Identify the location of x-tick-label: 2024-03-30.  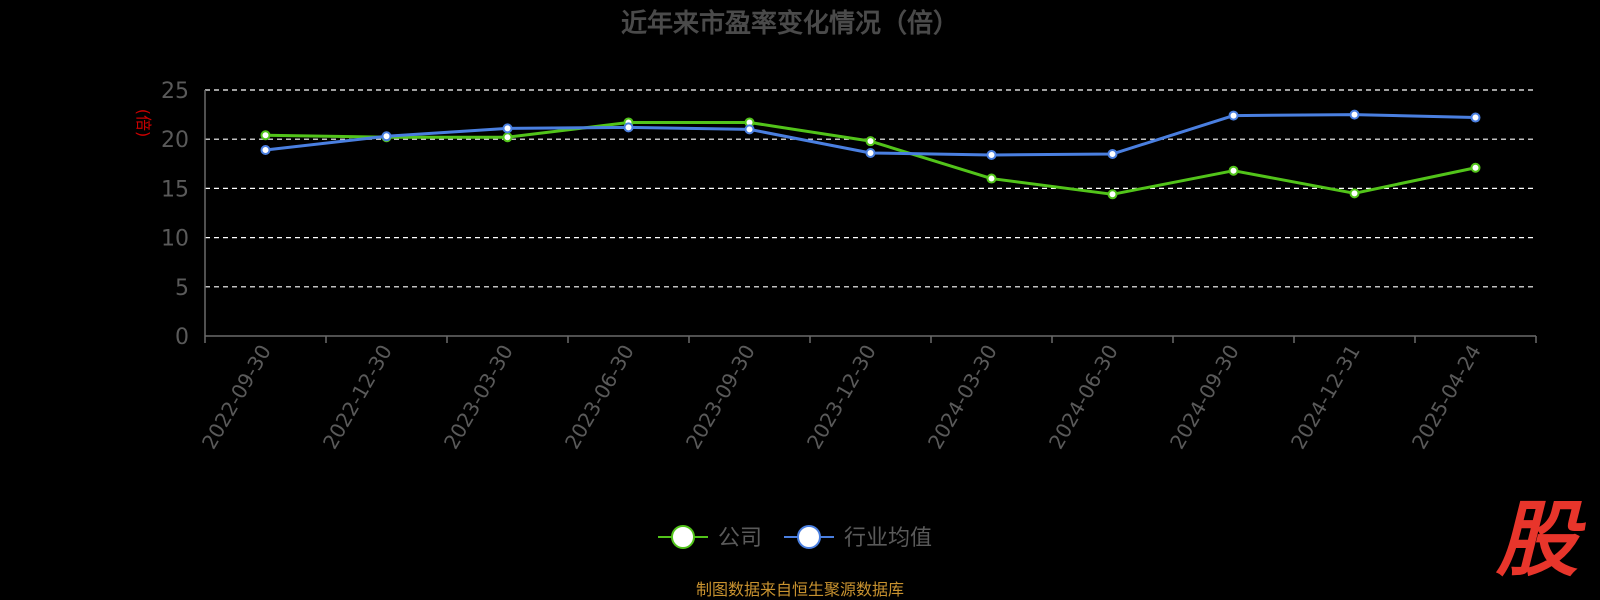
(962, 397).